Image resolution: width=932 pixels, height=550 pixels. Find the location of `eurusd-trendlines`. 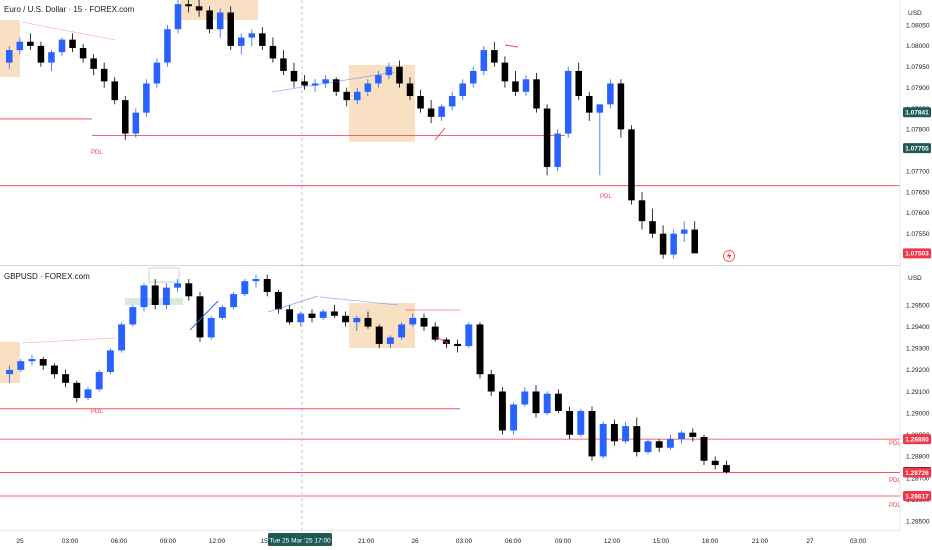

eurusd-trendlines is located at coordinates (270, 81).